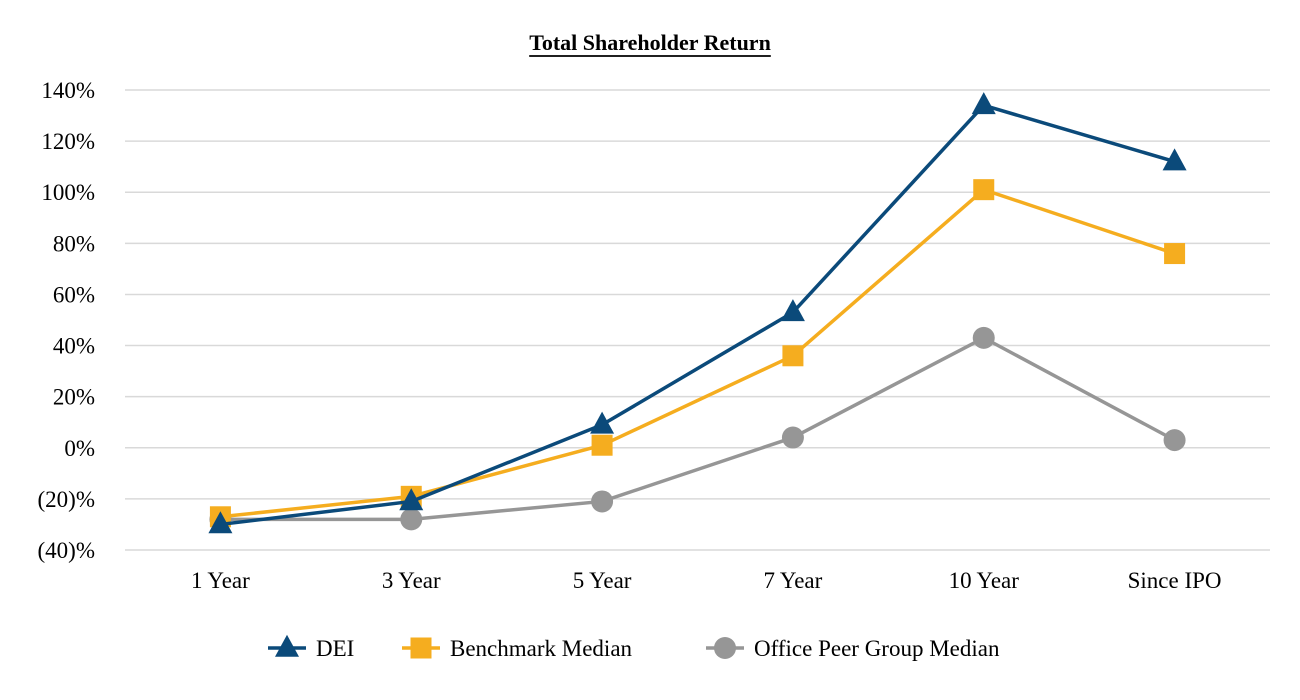 The height and width of the screenshot is (700, 1300). I want to click on y-tick-label: (20)%, so click(66, 499).